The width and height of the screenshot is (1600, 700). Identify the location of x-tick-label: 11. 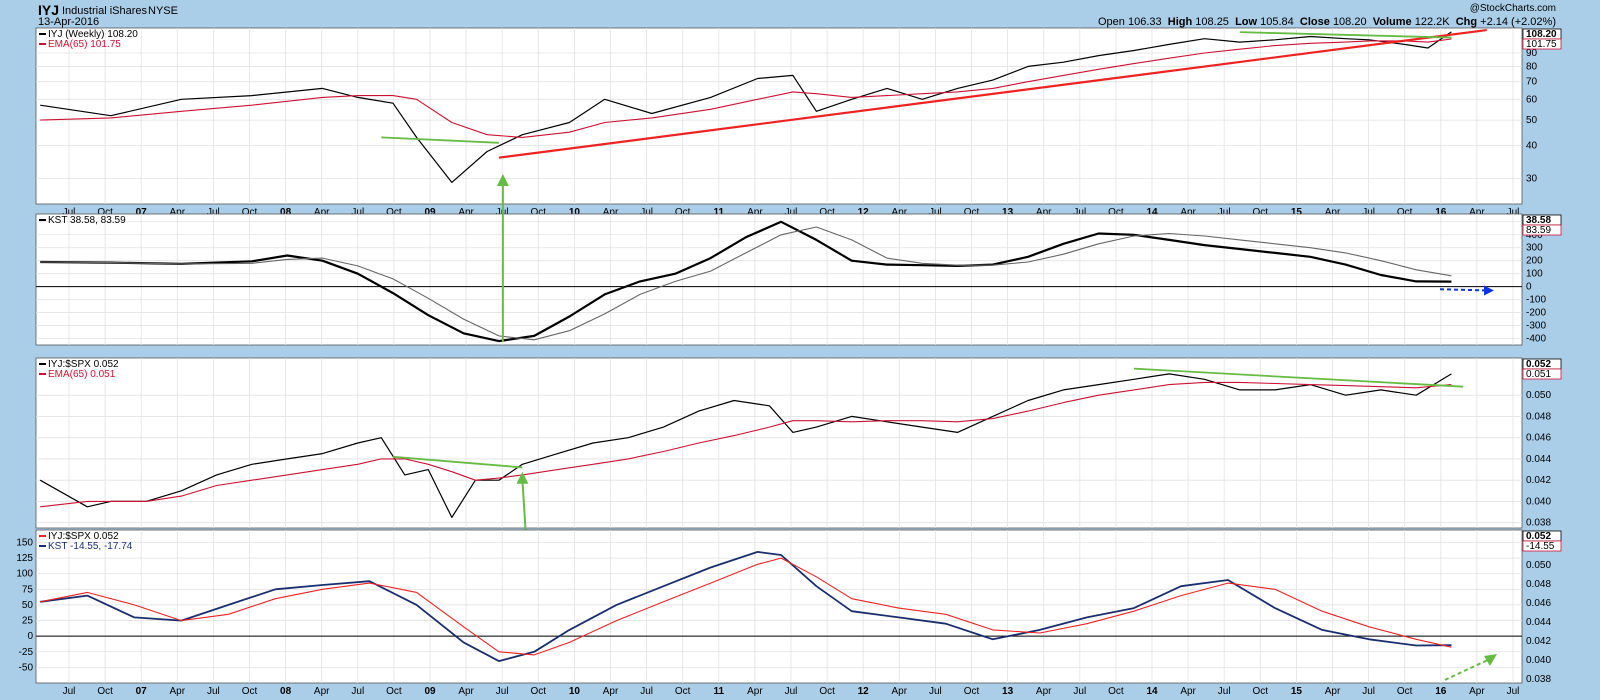
(719, 212).